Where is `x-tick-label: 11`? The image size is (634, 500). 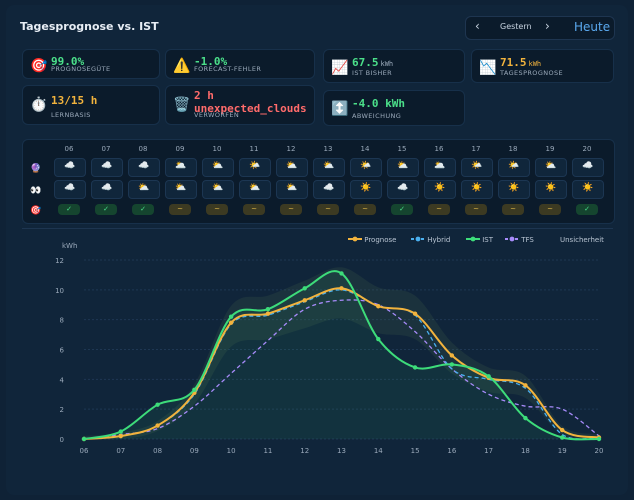
x-tick-label: 11 is located at coordinates (267, 451).